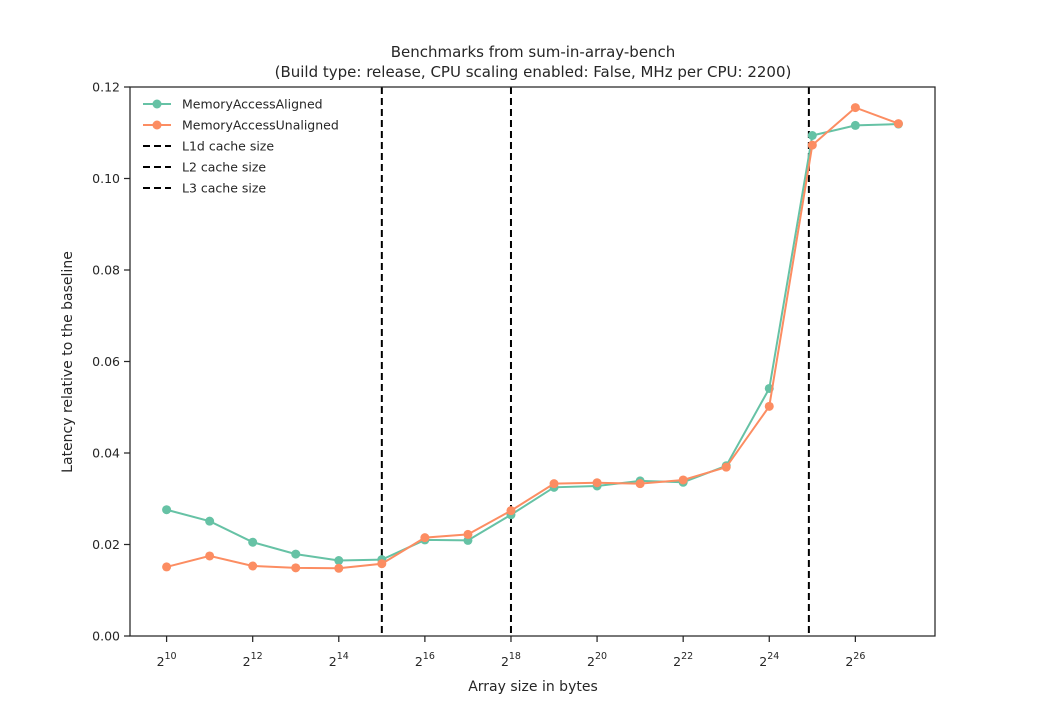 The width and height of the screenshot is (1040, 715). I want to click on y-tick-label: 0.10, so click(106, 178).